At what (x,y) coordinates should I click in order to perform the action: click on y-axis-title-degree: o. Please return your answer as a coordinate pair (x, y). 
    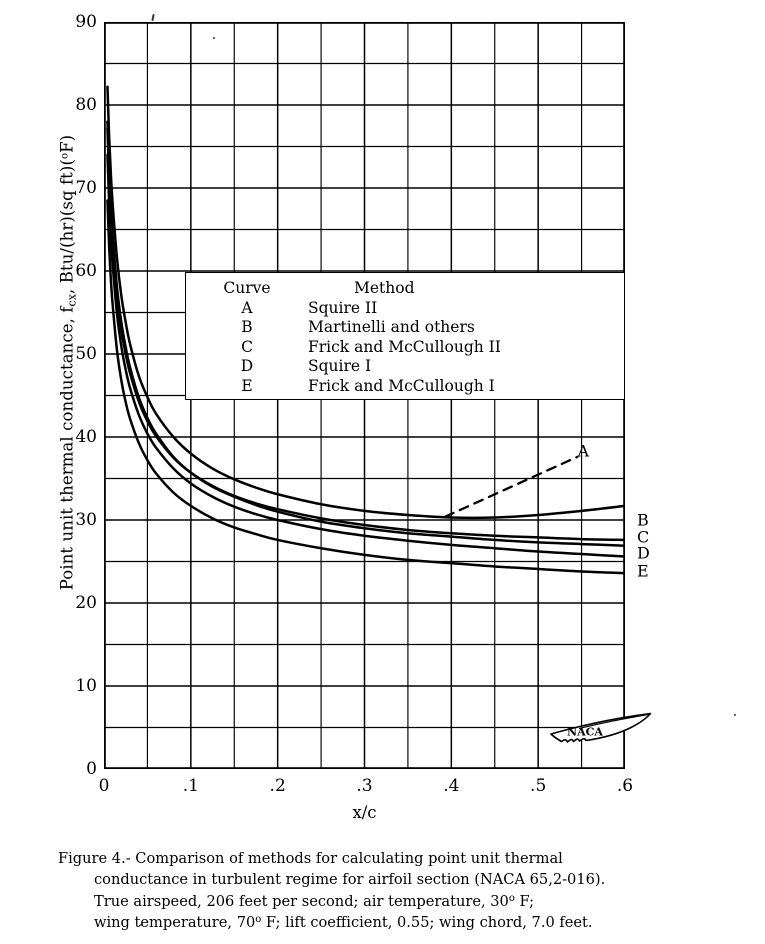
    Looking at the image, I should click on (65, 155).